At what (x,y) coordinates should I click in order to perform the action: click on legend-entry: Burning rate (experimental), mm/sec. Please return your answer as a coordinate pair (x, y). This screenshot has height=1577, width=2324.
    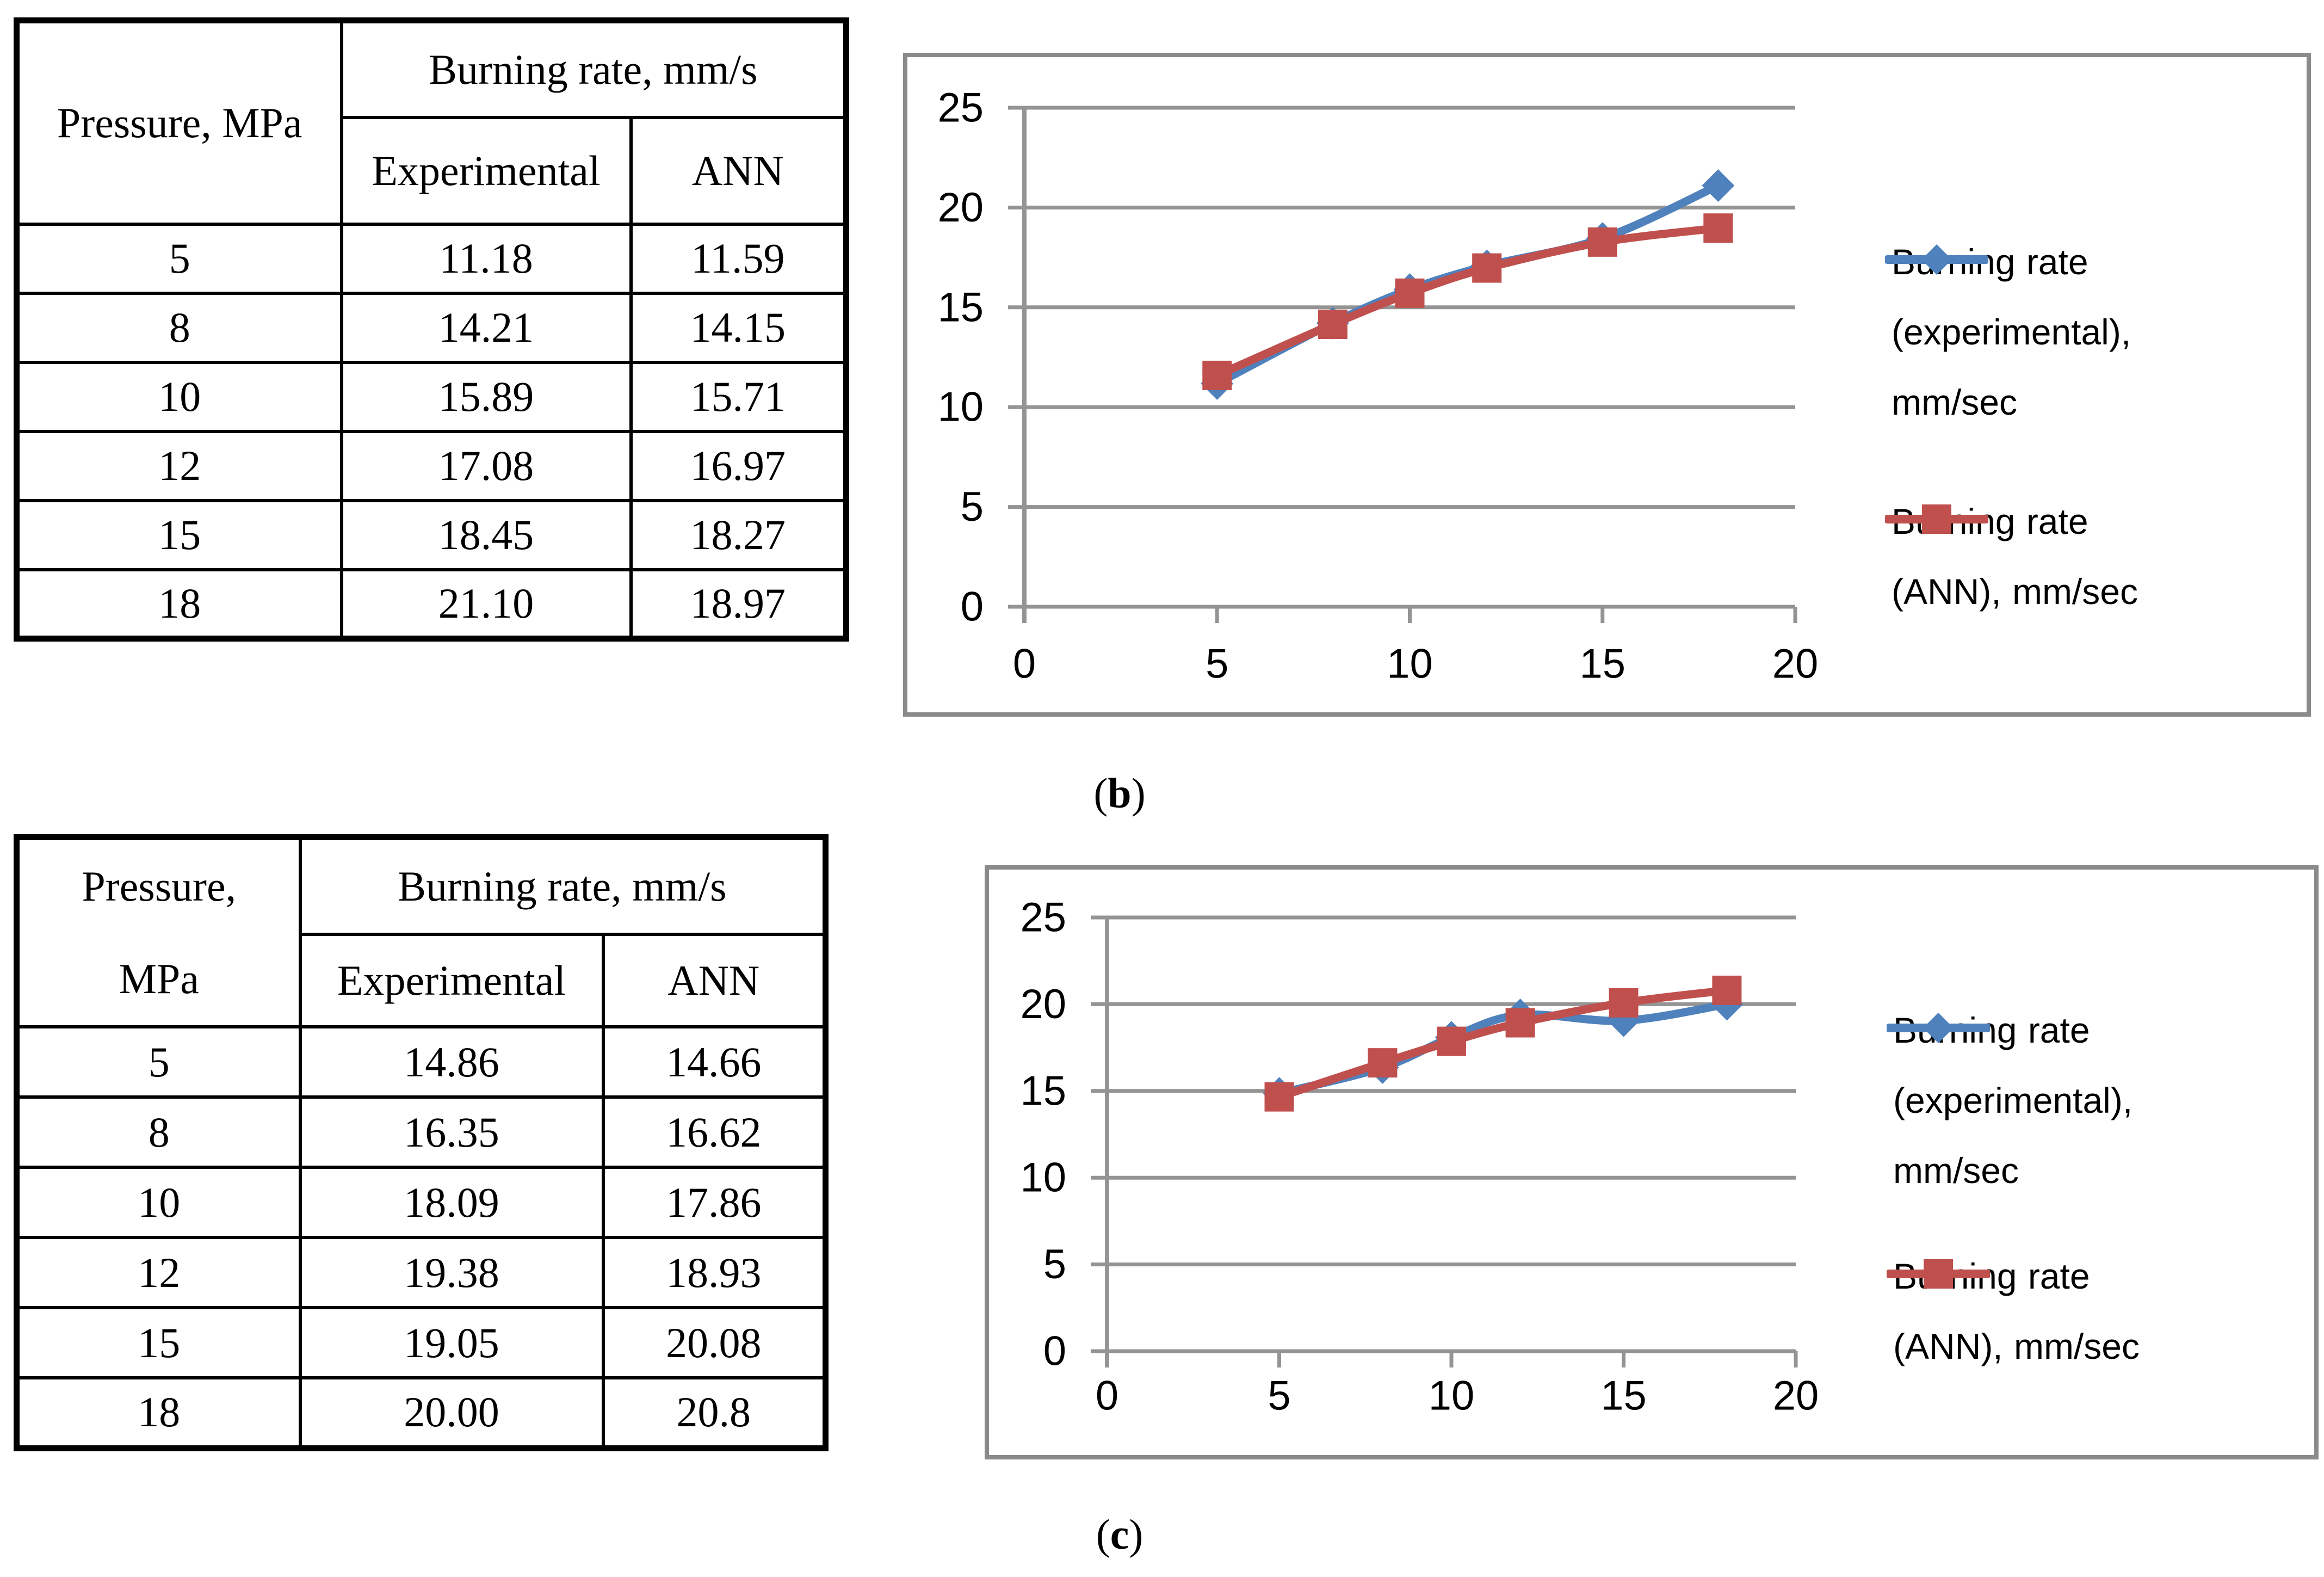
    Looking at the image, I should click on (2041, 332).